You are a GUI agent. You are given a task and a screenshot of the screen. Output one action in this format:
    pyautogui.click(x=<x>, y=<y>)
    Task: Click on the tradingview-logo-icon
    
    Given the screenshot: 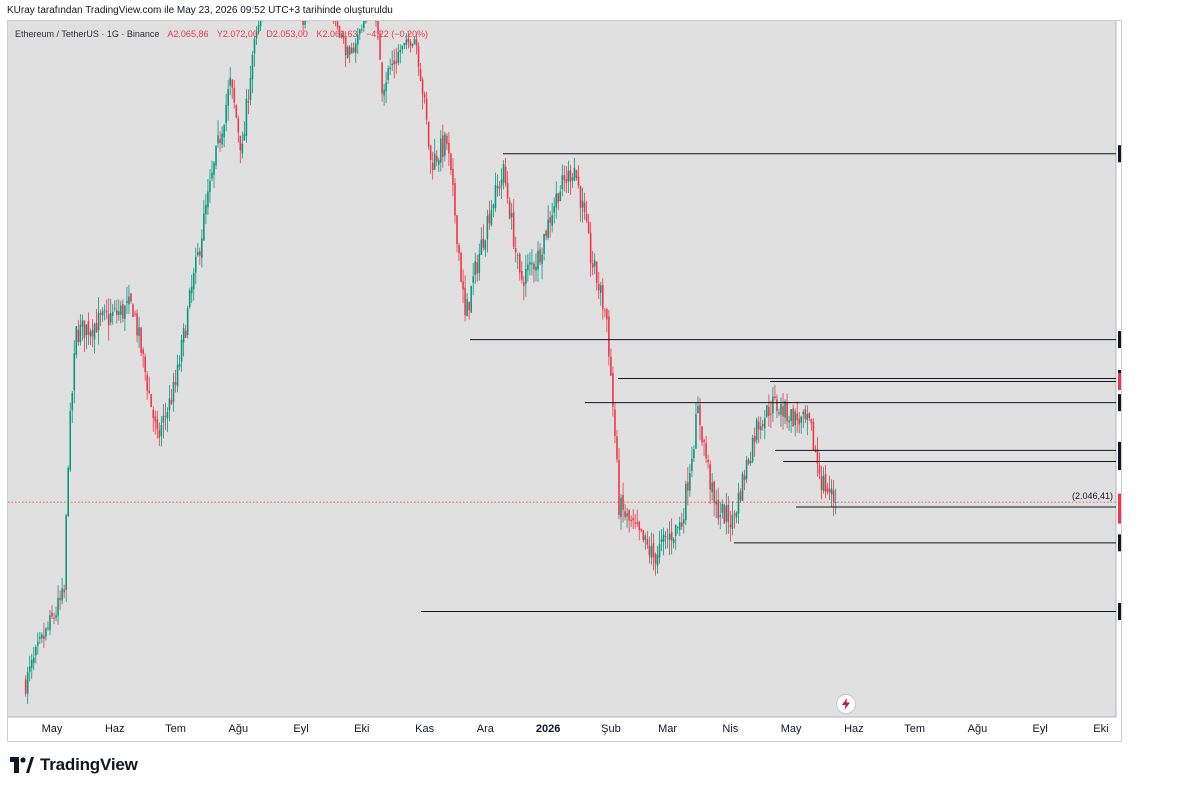 What is the action you would take?
    pyautogui.click(x=22, y=765)
    